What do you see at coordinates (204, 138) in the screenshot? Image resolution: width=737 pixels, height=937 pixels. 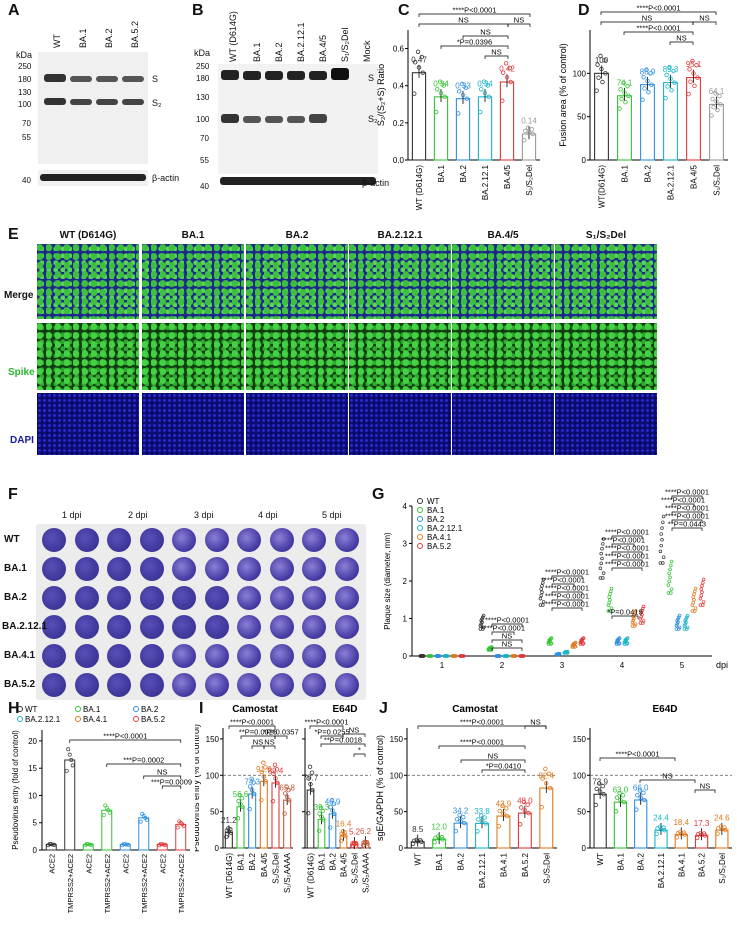 I see `marker: 70` at bounding box center [204, 138].